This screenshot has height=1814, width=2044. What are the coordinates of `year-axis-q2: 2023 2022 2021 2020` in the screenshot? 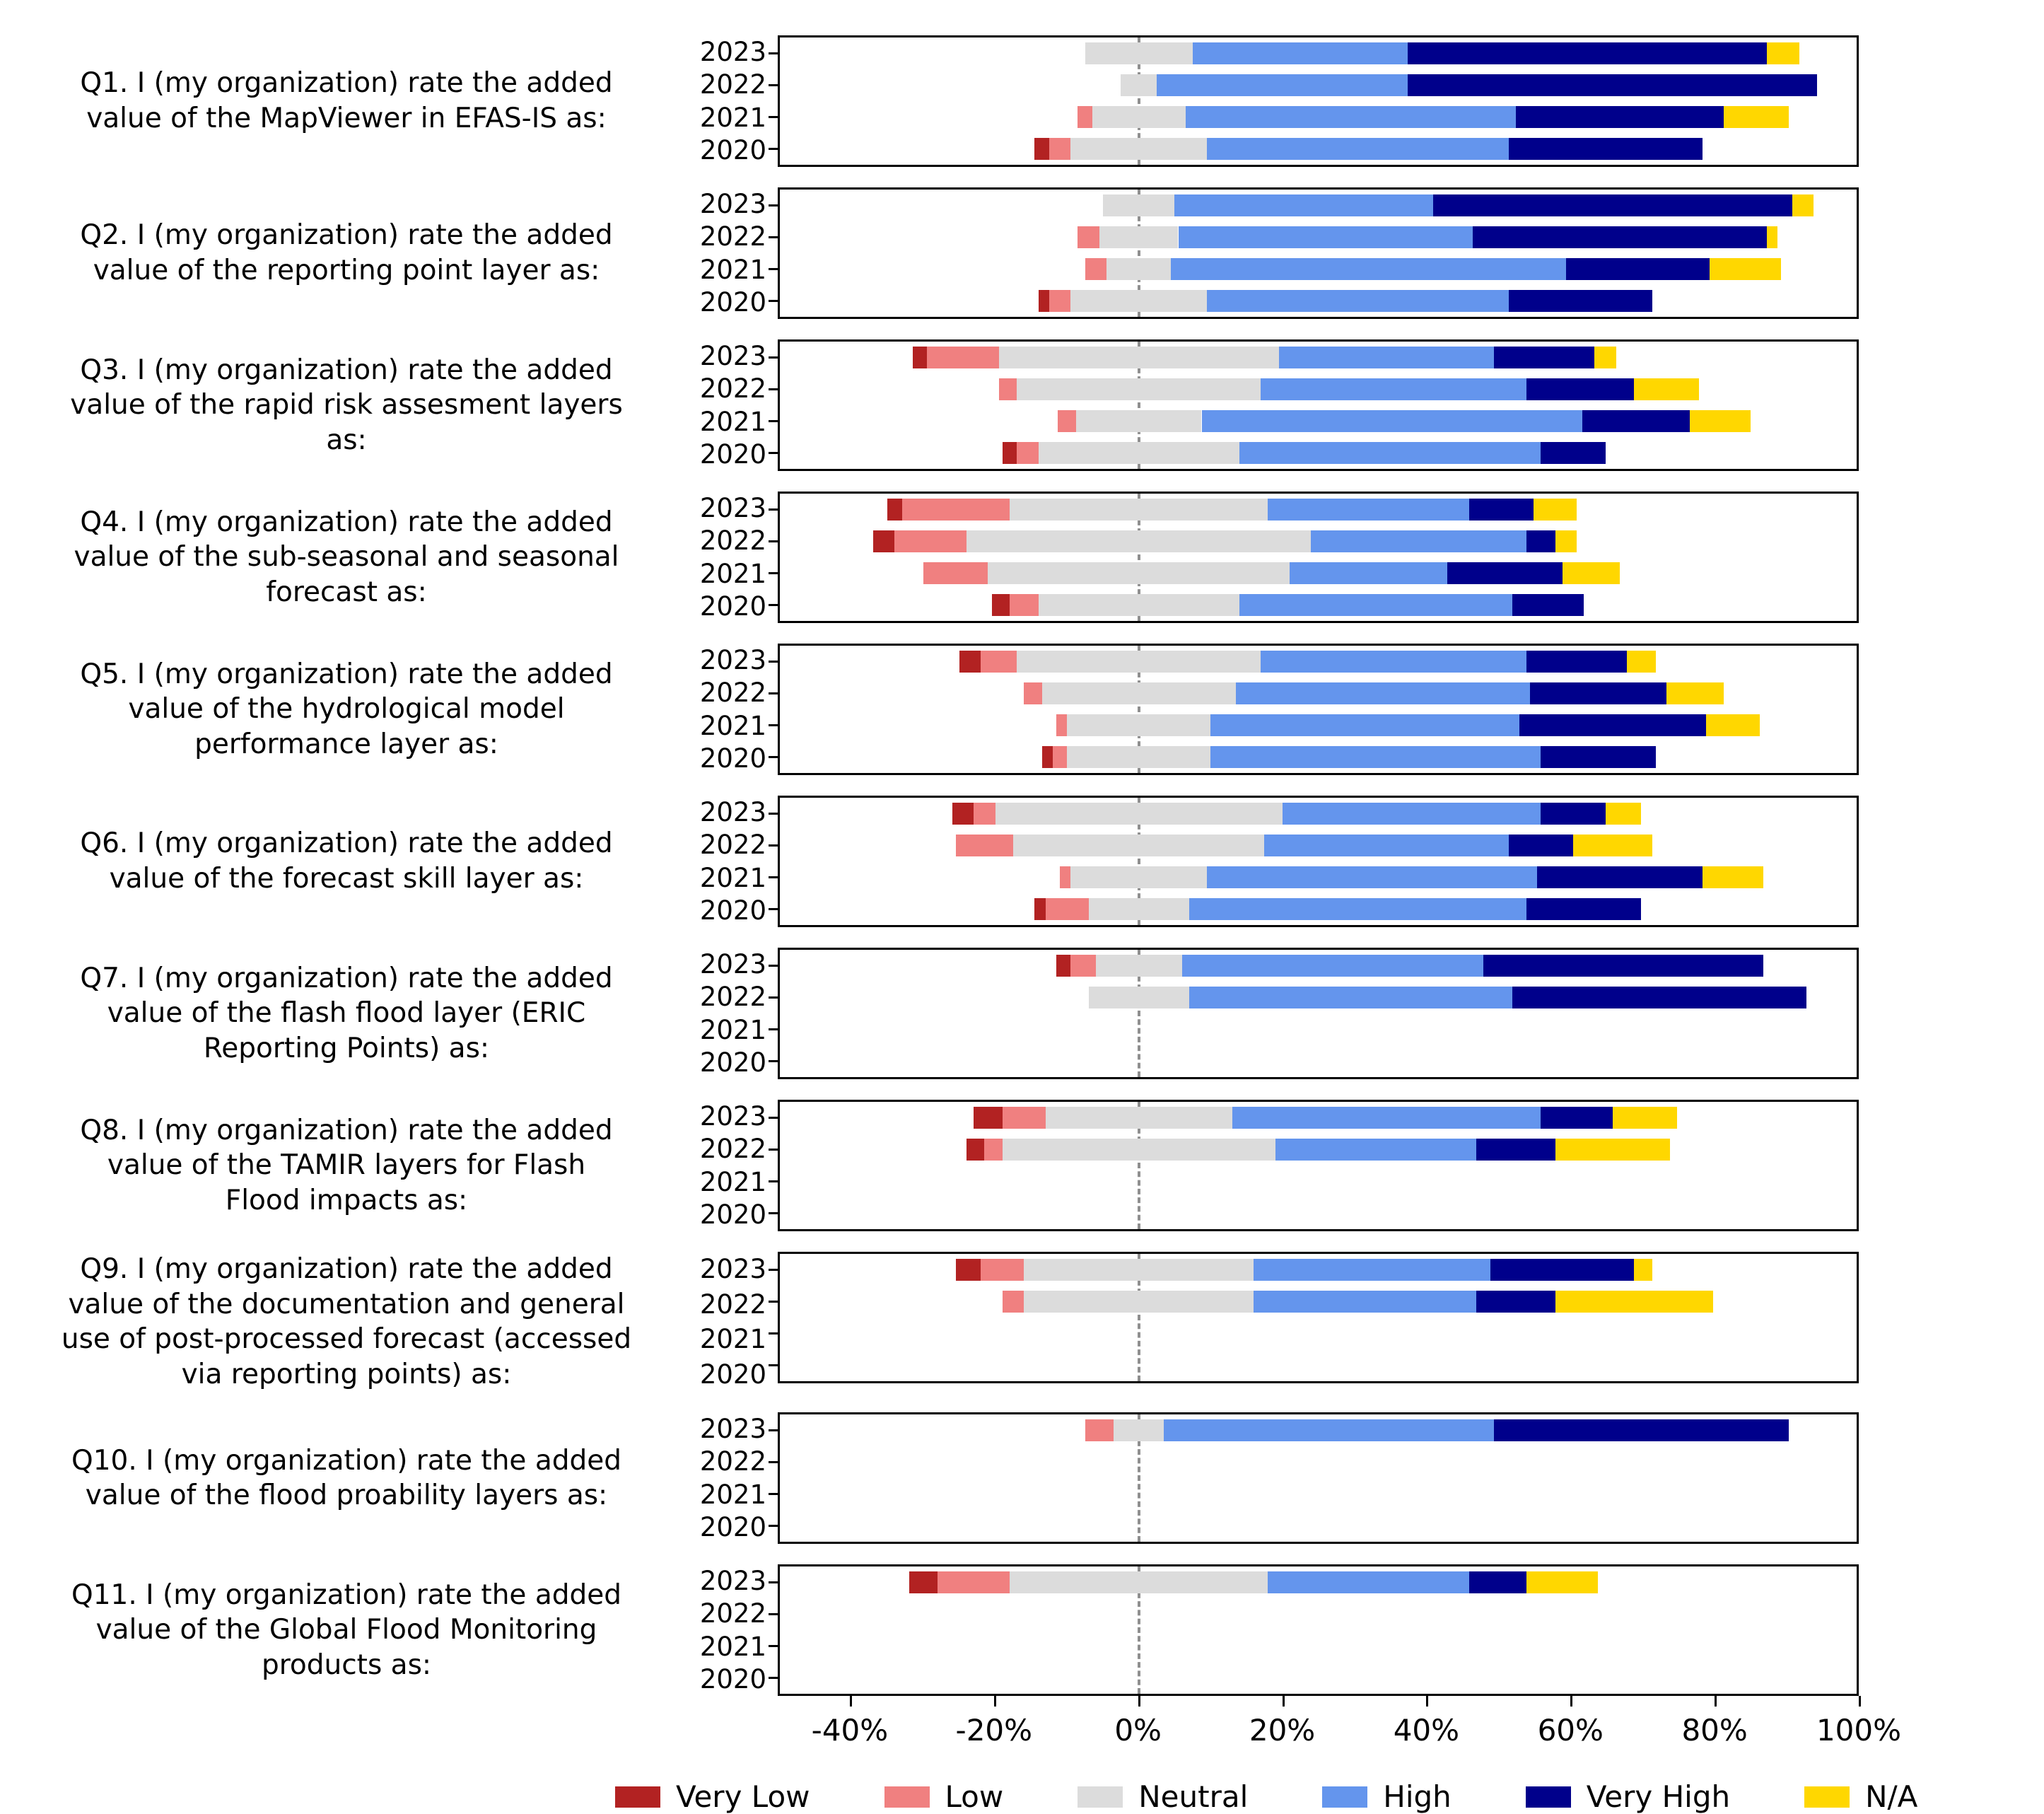 It's located at (736, 253).